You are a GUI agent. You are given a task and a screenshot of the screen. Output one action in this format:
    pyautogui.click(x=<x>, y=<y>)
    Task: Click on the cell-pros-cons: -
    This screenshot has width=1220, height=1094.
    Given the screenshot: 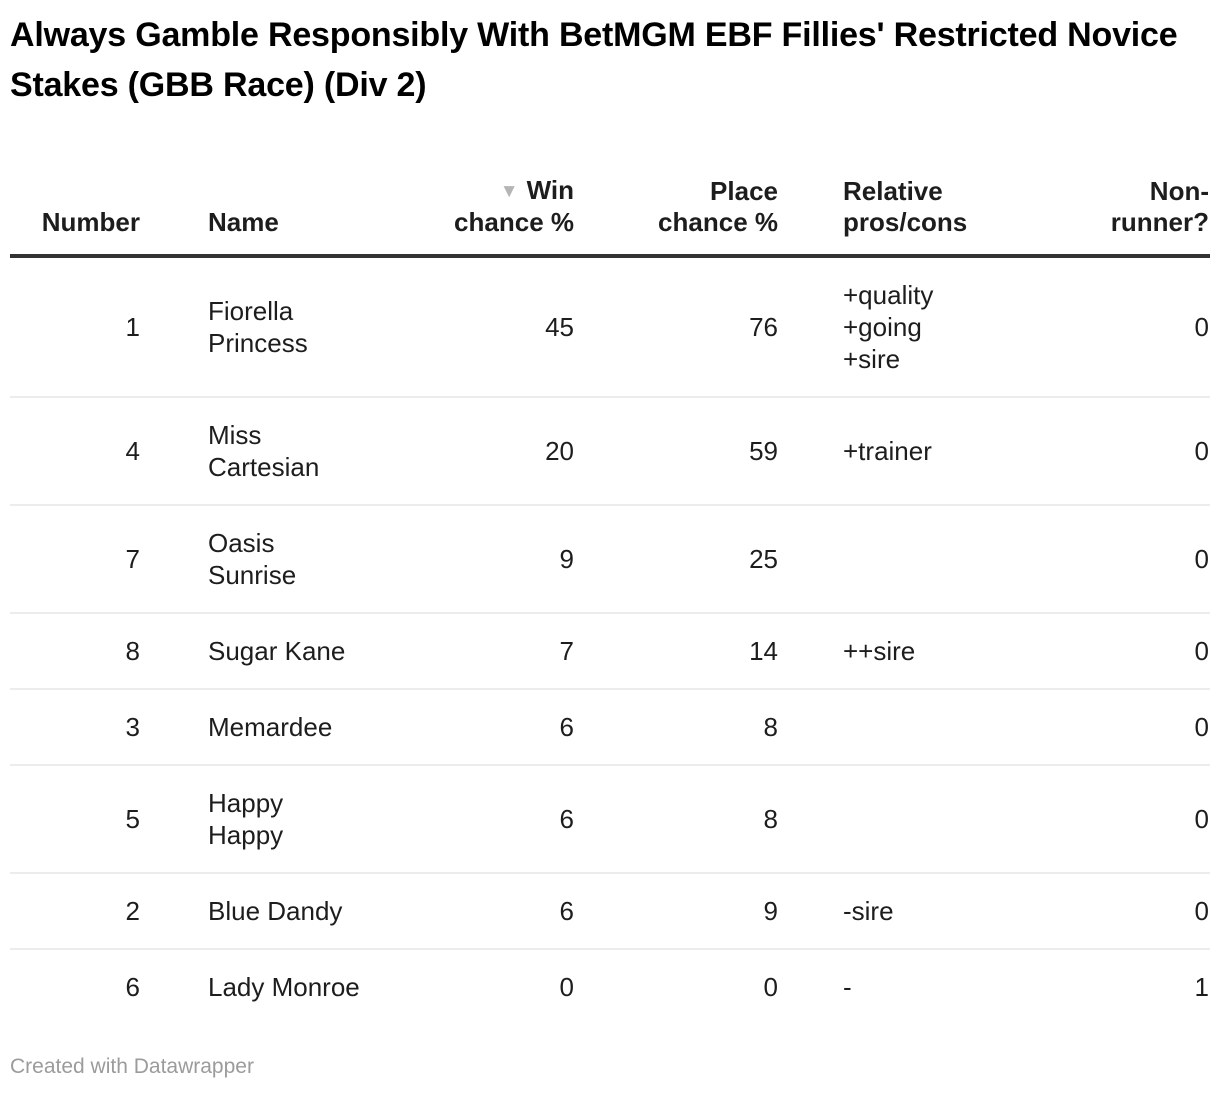 What is the action you would take?
    pyautogui.click(x=847, y=987)
    